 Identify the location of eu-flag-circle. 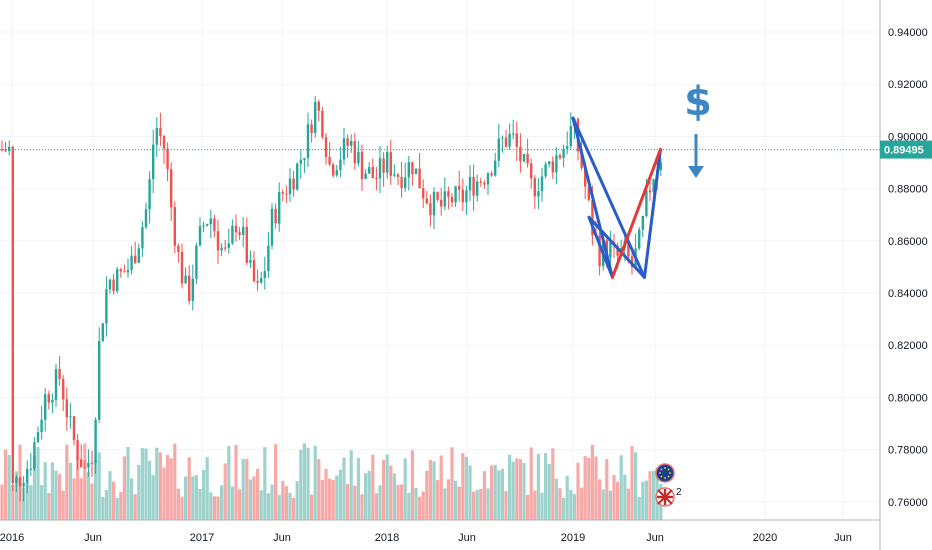
(665, 473).